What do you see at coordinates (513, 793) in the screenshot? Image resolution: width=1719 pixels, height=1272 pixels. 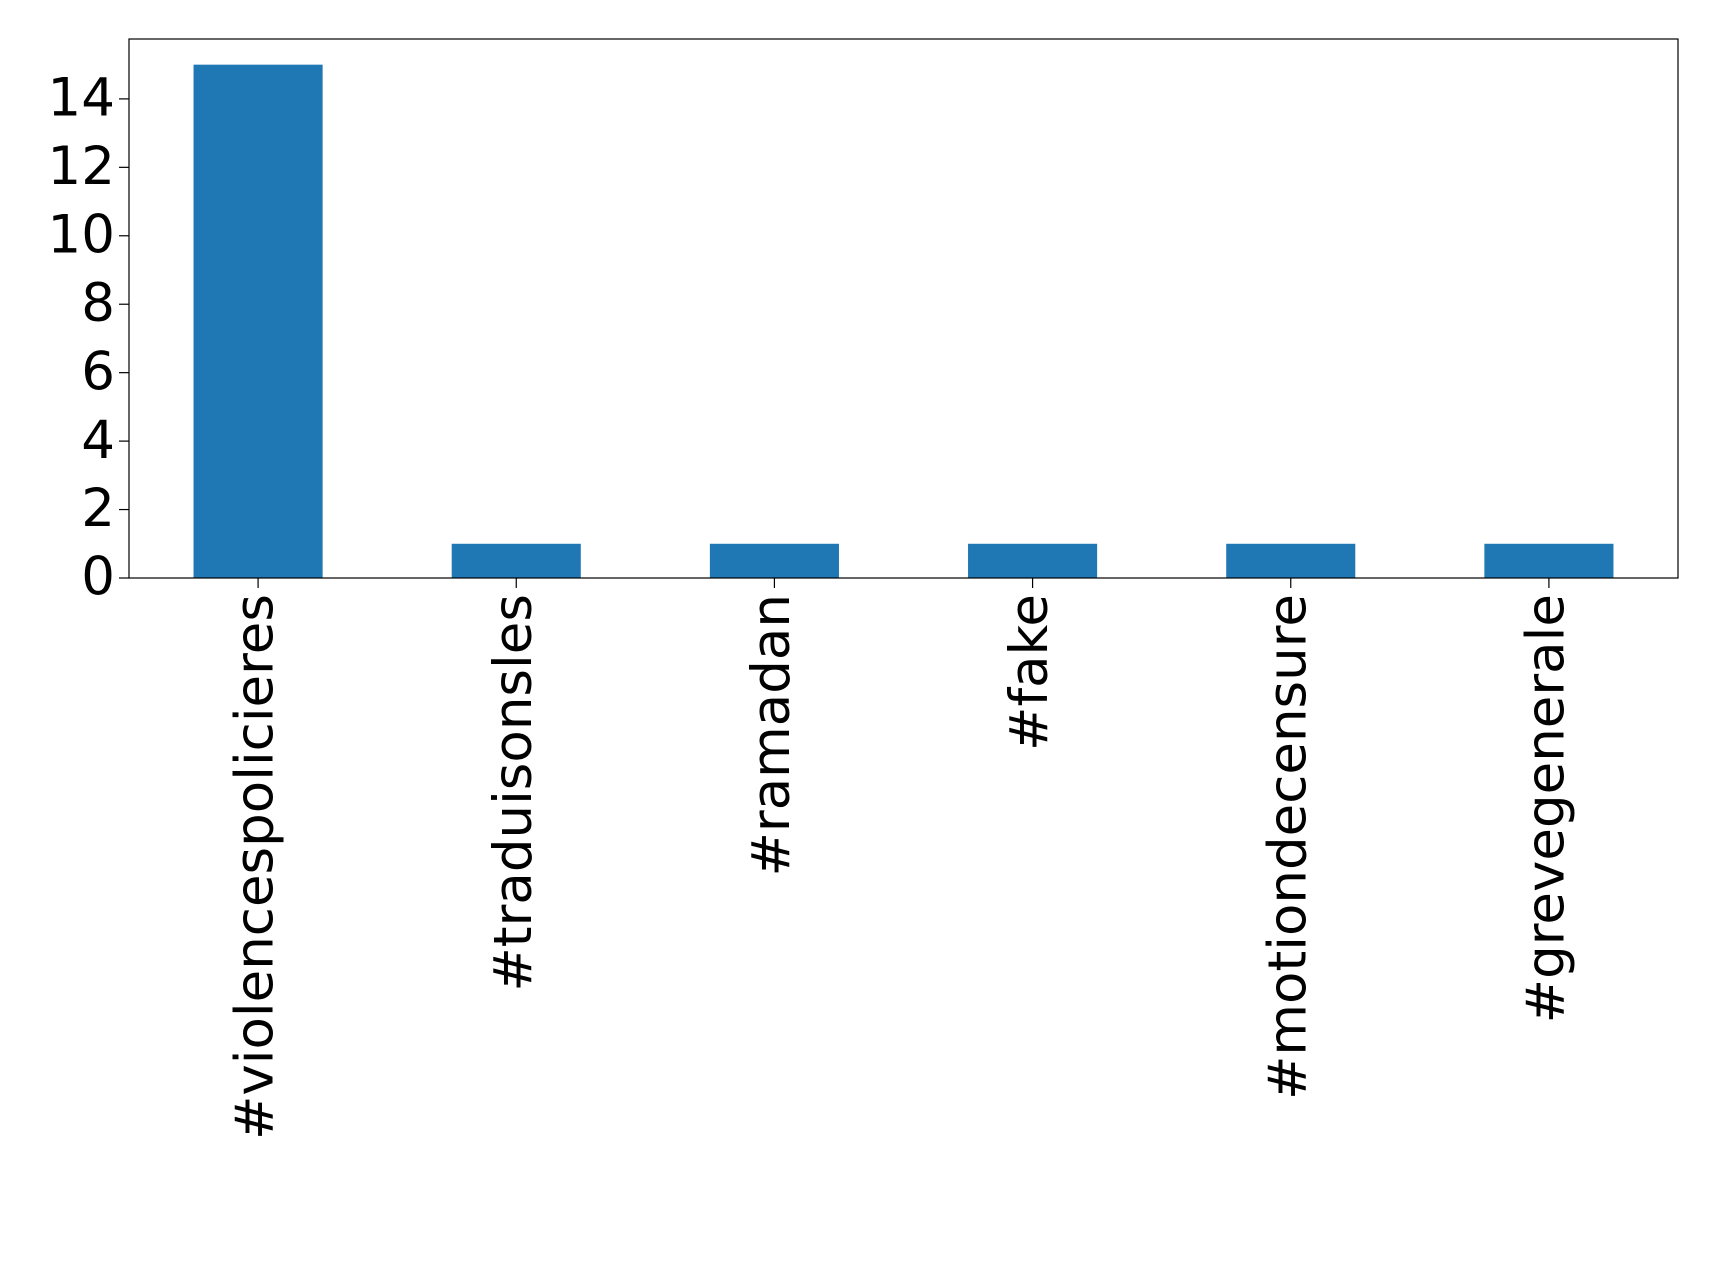 I see `x-tick-label: #traduisonsles` at bounding box center [513, 793].